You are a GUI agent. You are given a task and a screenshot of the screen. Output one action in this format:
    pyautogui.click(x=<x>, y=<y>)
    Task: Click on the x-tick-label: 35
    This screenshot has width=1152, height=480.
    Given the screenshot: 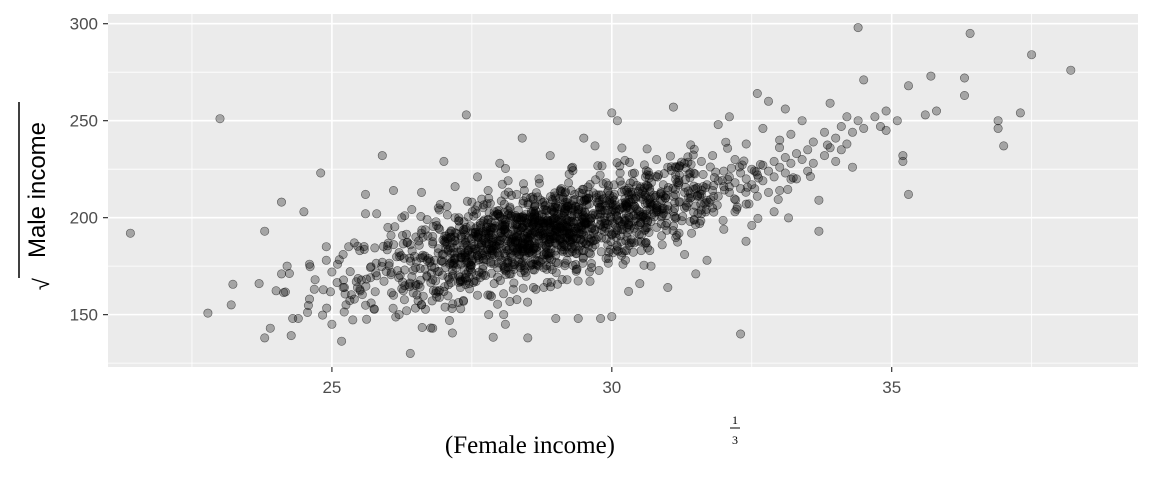 What is the action you would take?
    pyautogui.click(x=891, y=387)
    